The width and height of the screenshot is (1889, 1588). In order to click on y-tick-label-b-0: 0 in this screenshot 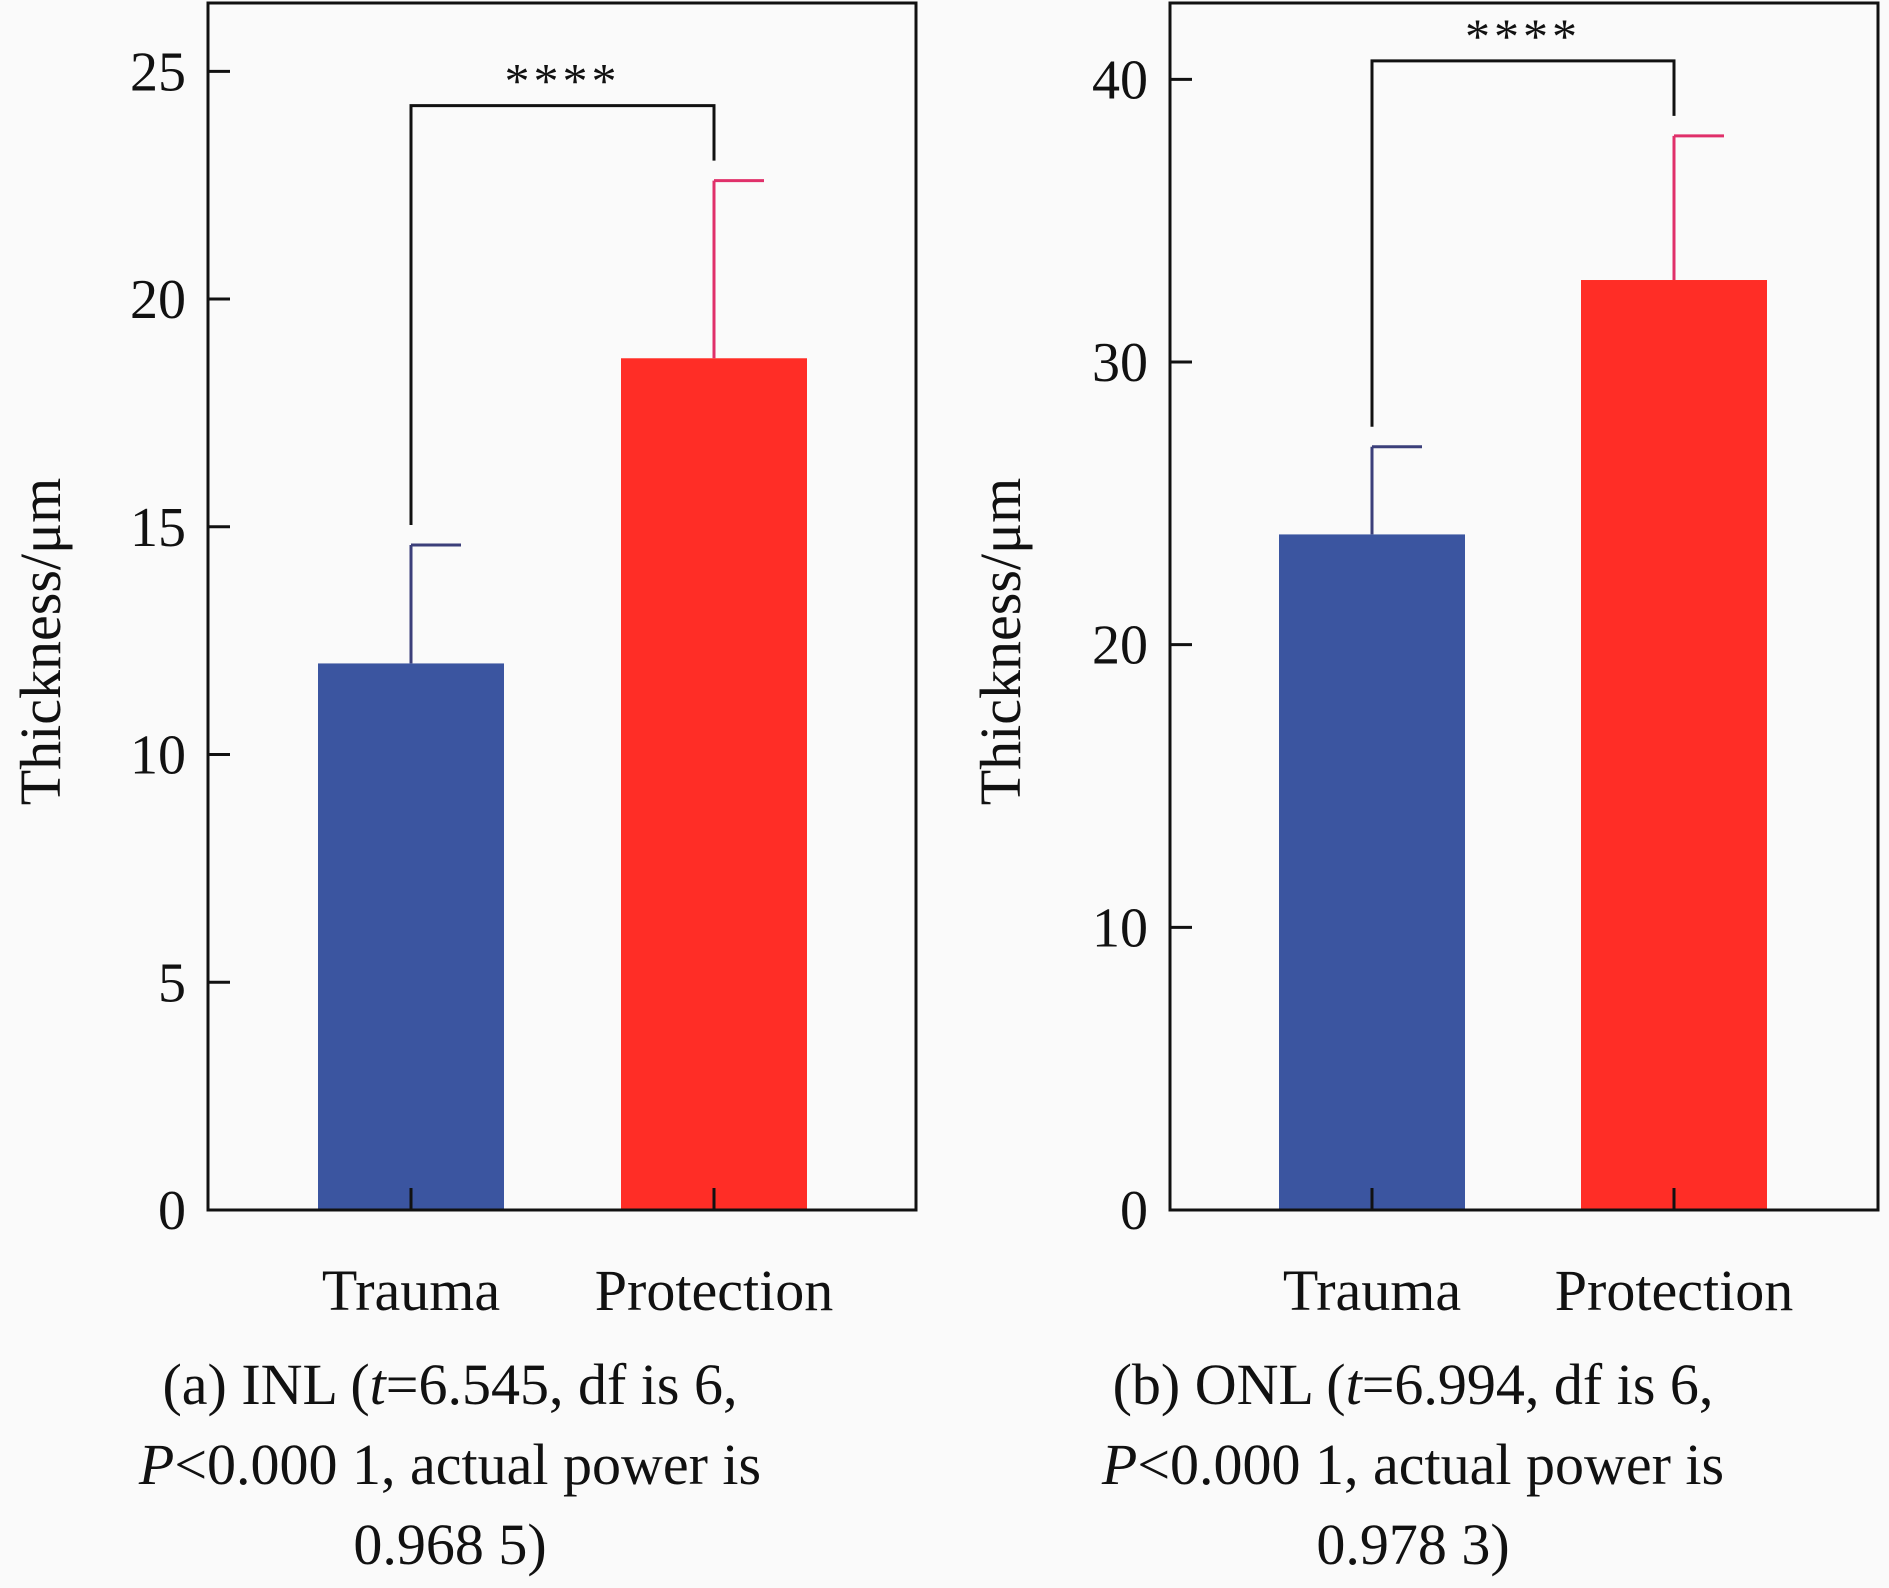, I will do `click(1134, 1211)`.